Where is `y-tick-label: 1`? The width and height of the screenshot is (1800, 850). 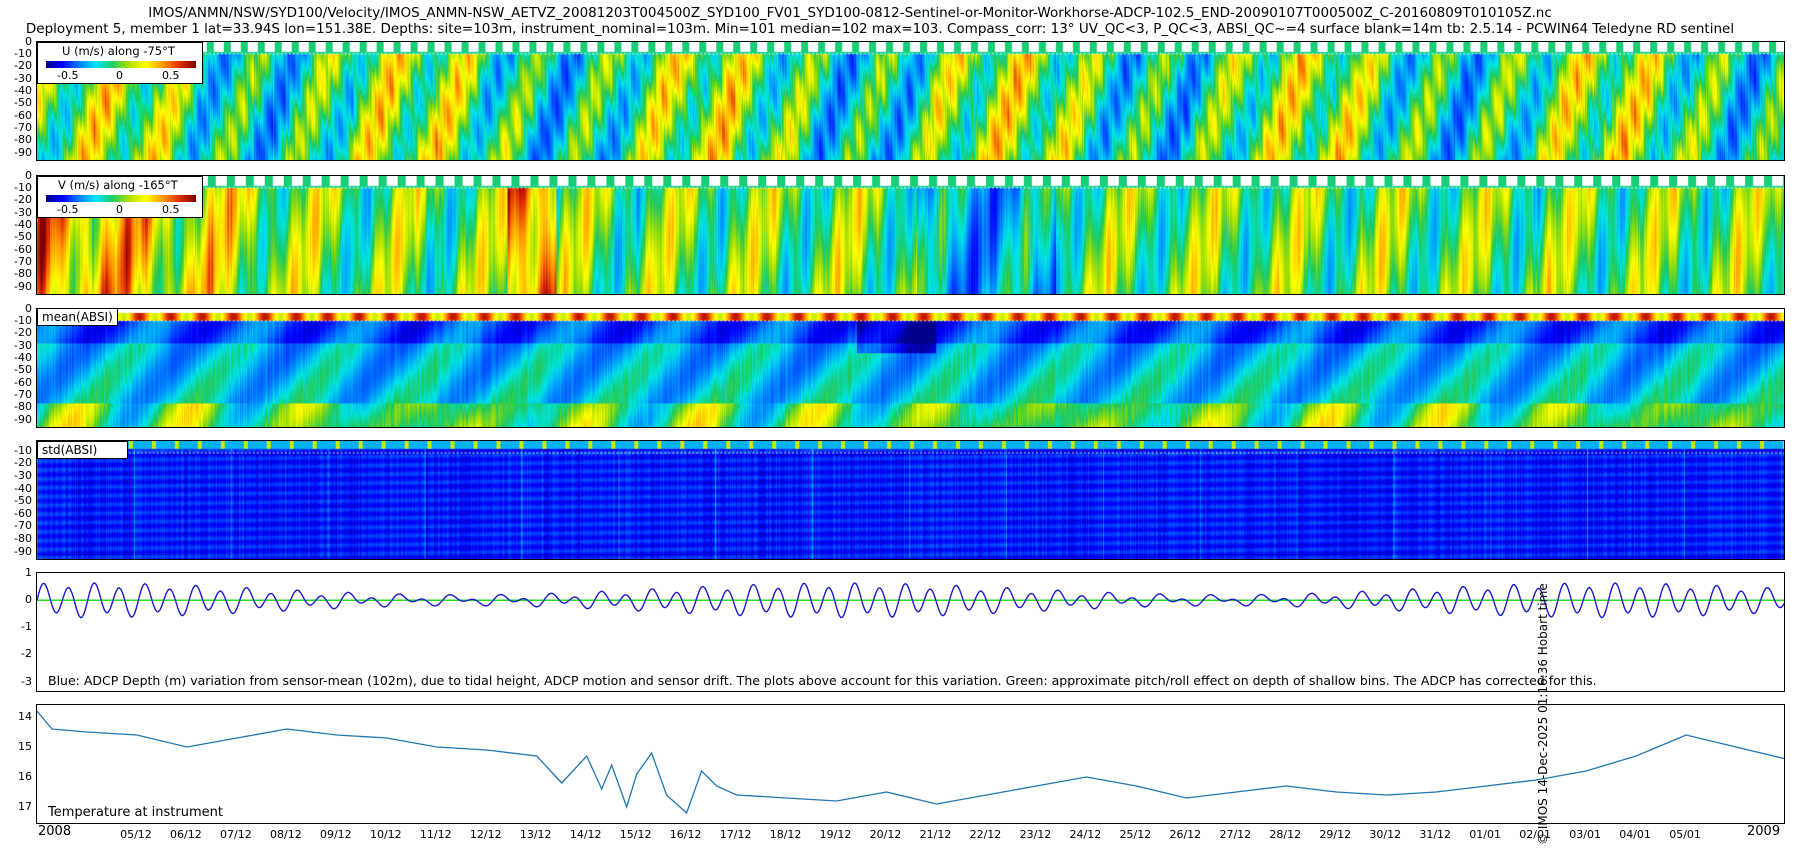 y-tick-label: 1 is located at coordinates (28, 572).